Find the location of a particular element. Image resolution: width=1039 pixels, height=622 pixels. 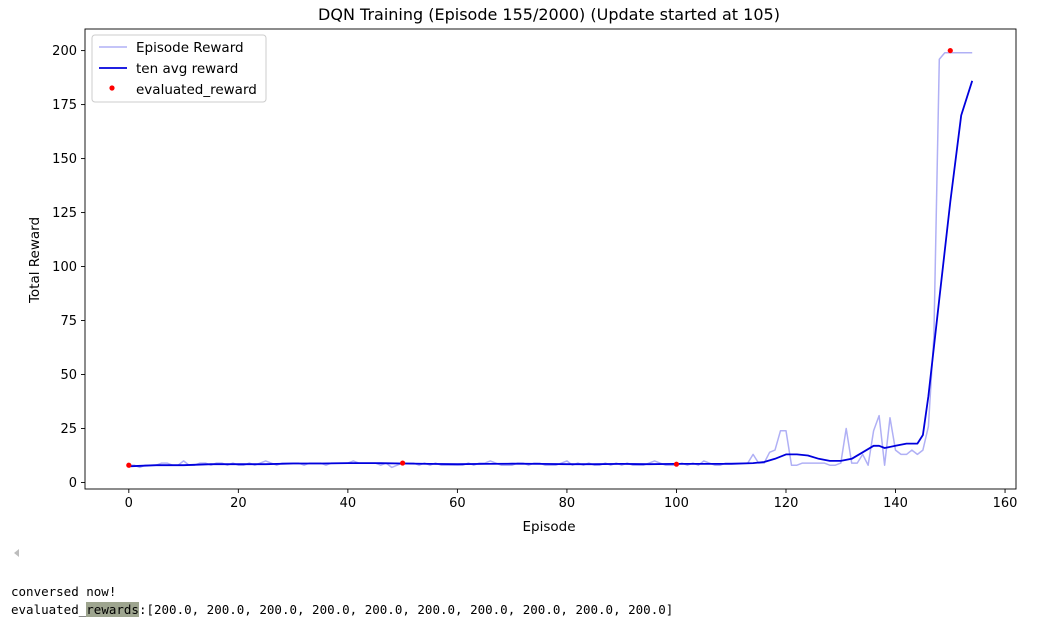

y-tick-label: 150 is located at coordinates (64, 159).